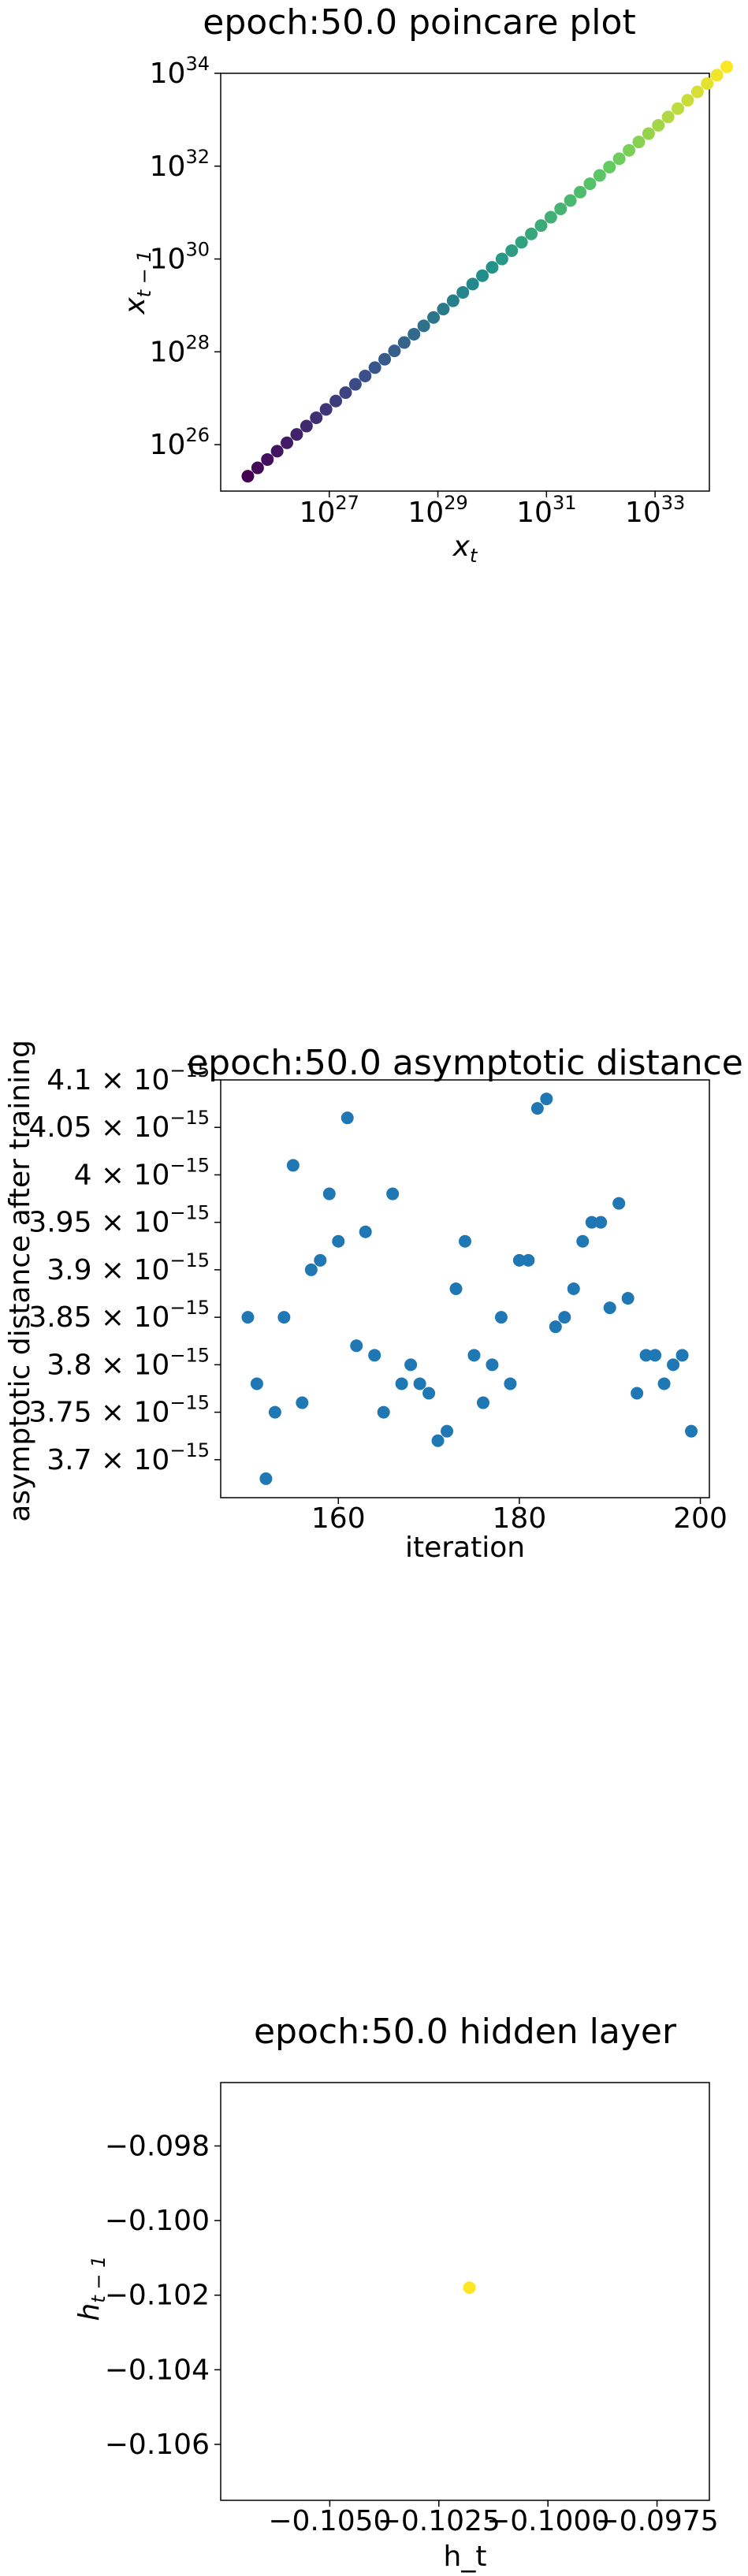 Image resolution: width=748 pixels, height=2576 pixels. I want to click on hidden-y-tick-label: −0.098, so click(158, 2146).